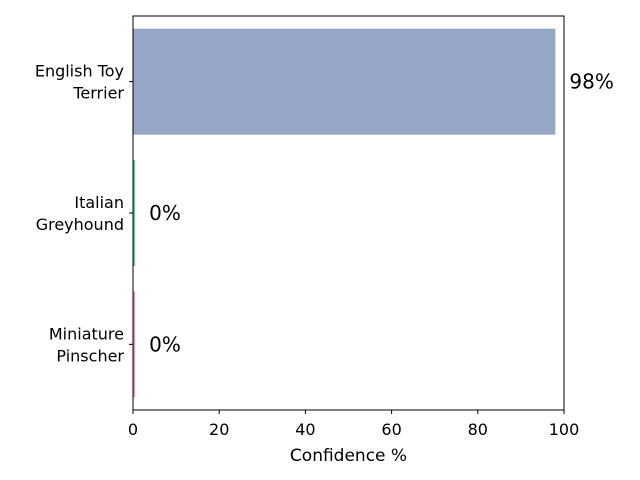  Describe the element at coordinates (305, 429) in the screenshot. I see `x-tick-label-2: 40` at that location.